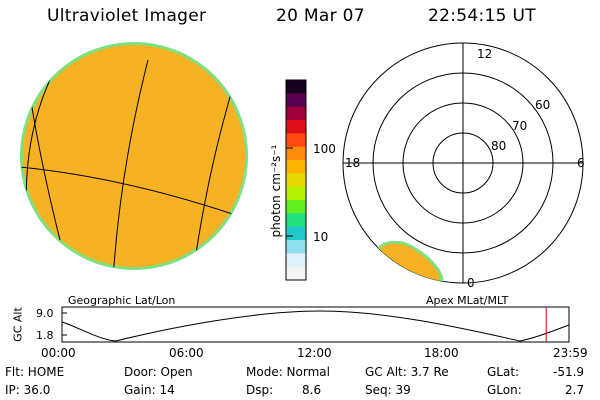  What do you see at coordinates (58, 353) in the screenshot?
I see `orbit-xtick-0000: 00:00` at bounding box center [58, 353].